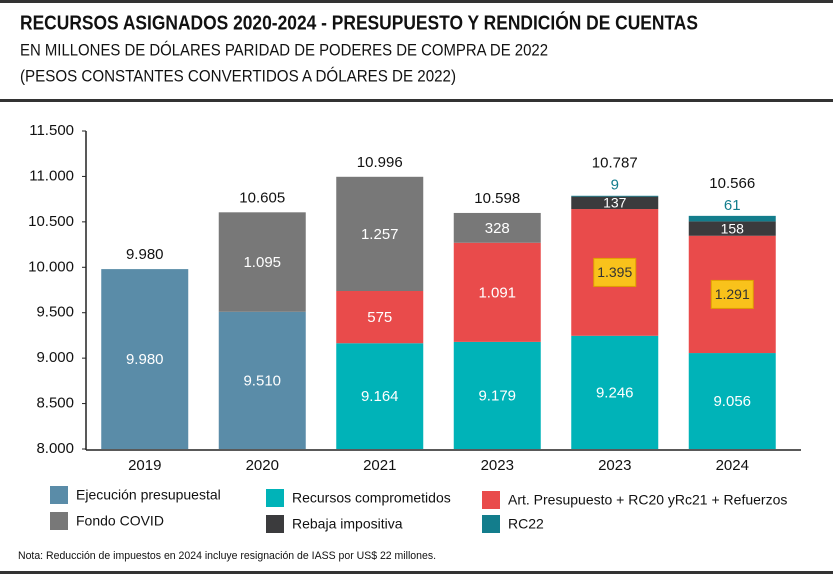 Image resolution: width=833 pixels, height=575 pixels. I want to click on legend-label: Ejecución presupuestal, so click(148, 495).